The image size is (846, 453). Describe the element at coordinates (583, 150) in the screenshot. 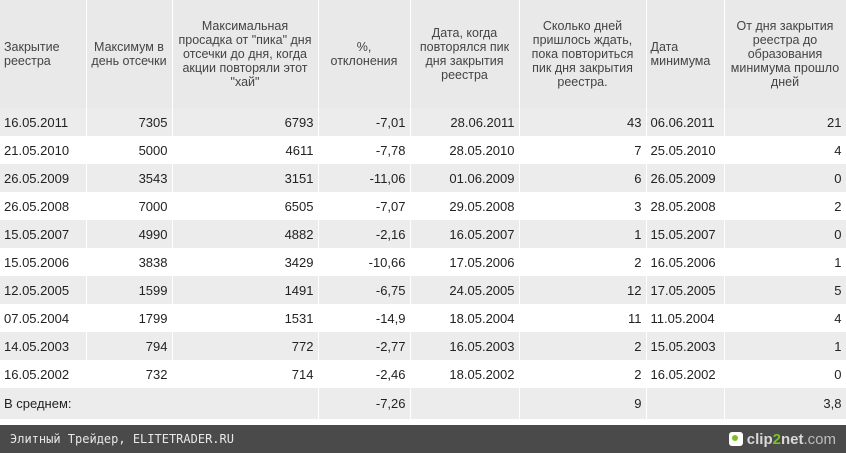

I see `cell-days-wait: 7` at that location.